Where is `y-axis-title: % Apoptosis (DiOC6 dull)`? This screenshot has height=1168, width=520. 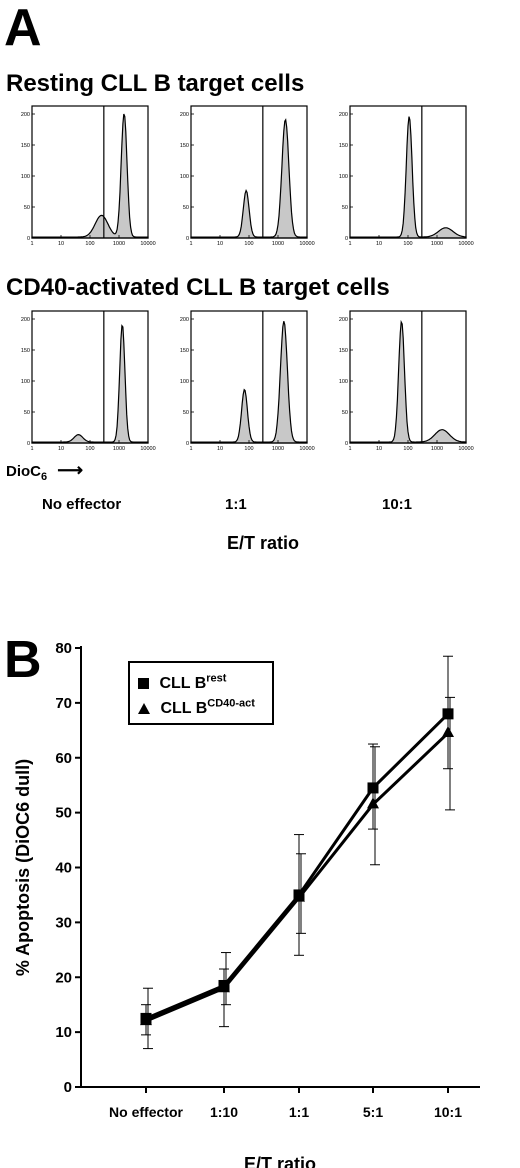 y-axis-title: % Apoptosis (DiOC6 dull) is located at coordinates (23, 867).